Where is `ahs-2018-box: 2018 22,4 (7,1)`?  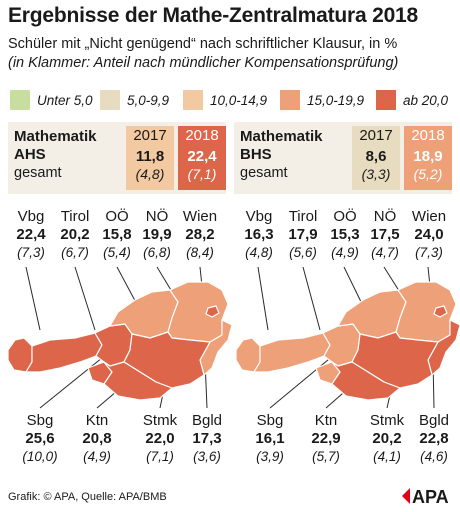
ahs-2018-box: 2018 22,4 (7,1) is located at coordinates (202, 158).